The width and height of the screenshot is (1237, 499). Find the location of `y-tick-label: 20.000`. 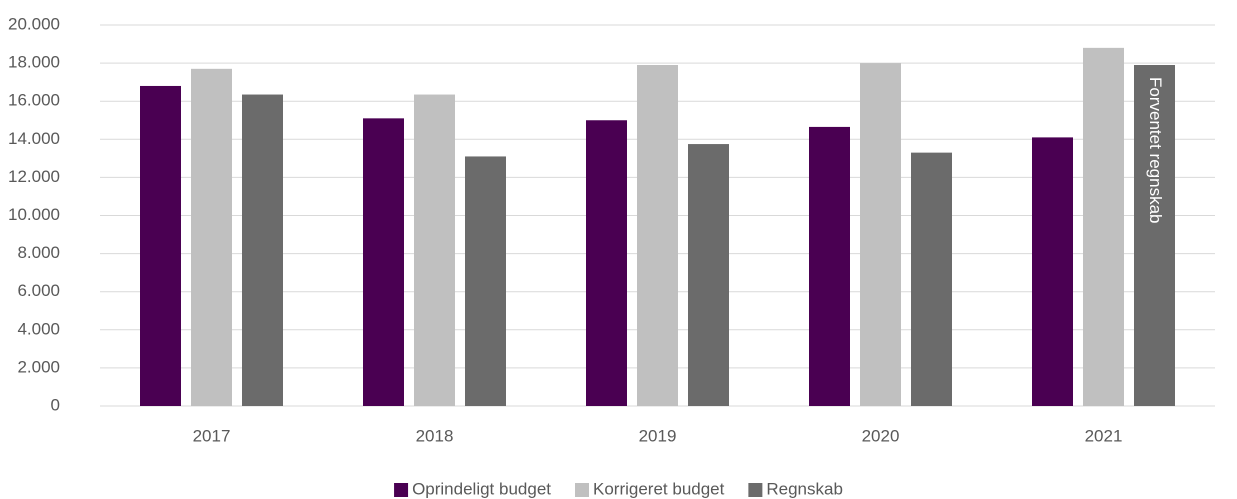

y-tick-label: 20.000 is located at coordinates (34, 23).